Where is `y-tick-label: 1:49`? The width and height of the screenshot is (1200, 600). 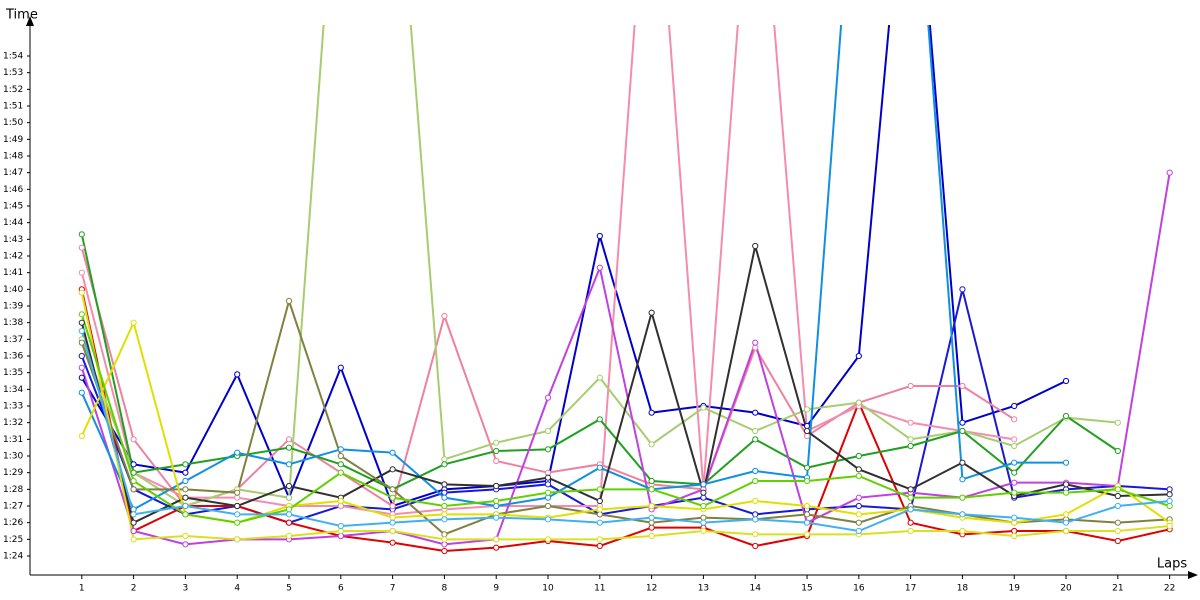
y-tick-label: 1:49 is located at coordinates (13, 140).